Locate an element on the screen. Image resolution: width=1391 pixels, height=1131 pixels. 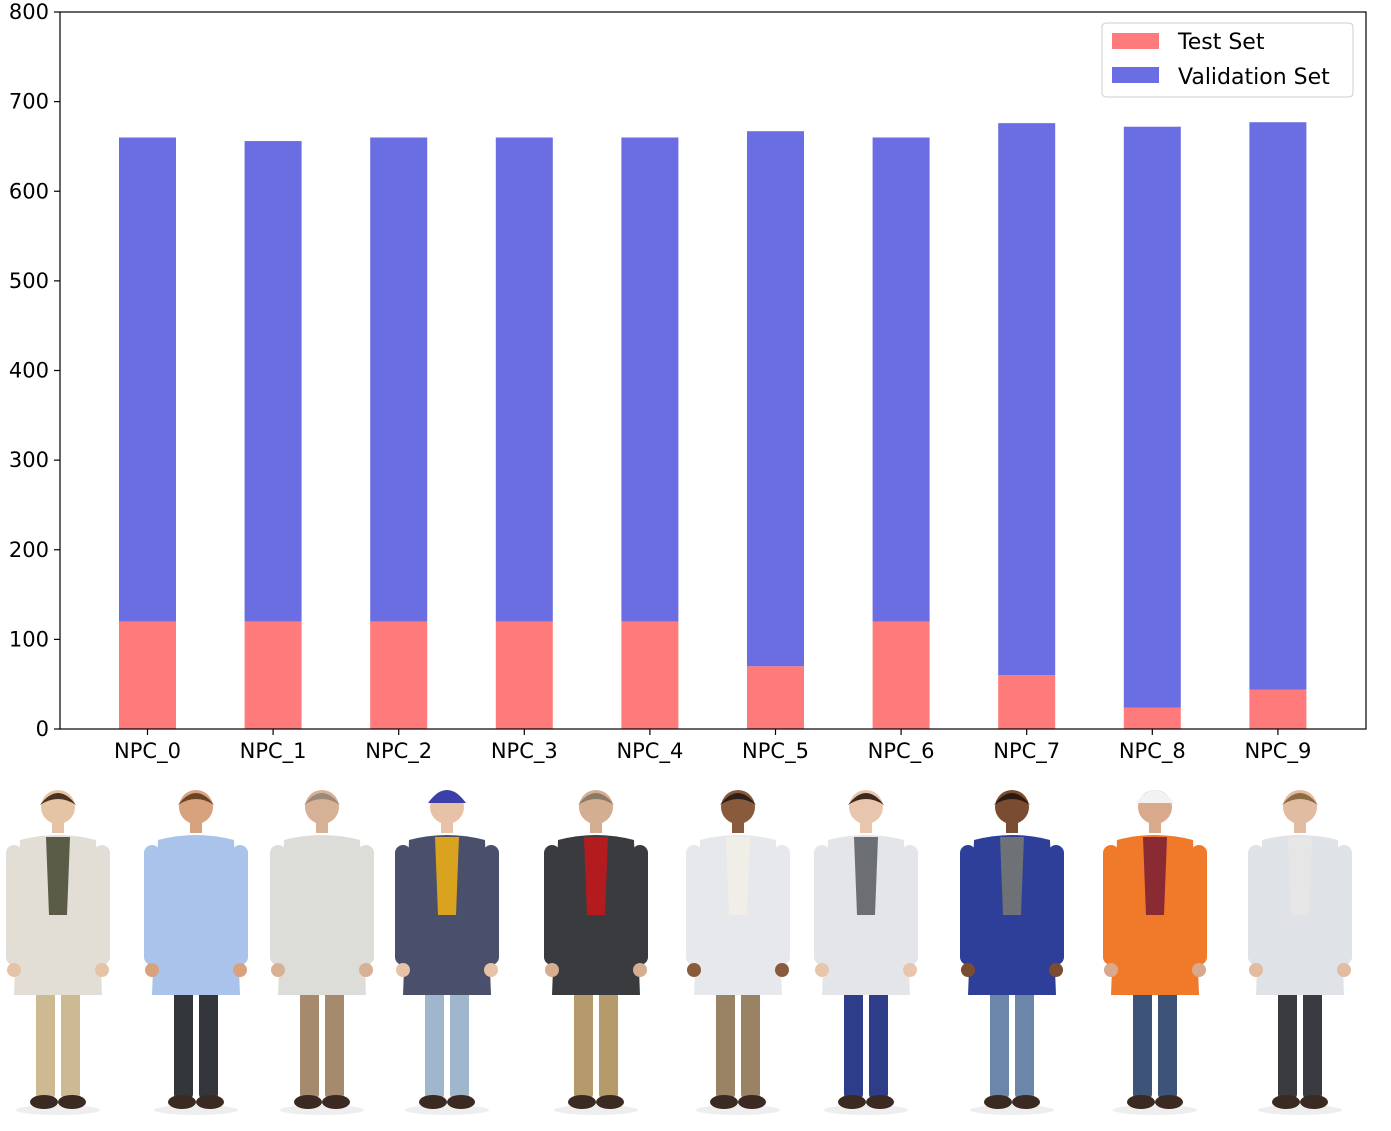
legend-label-validation-set: Validation Set is located at coordinates (1254, 77).